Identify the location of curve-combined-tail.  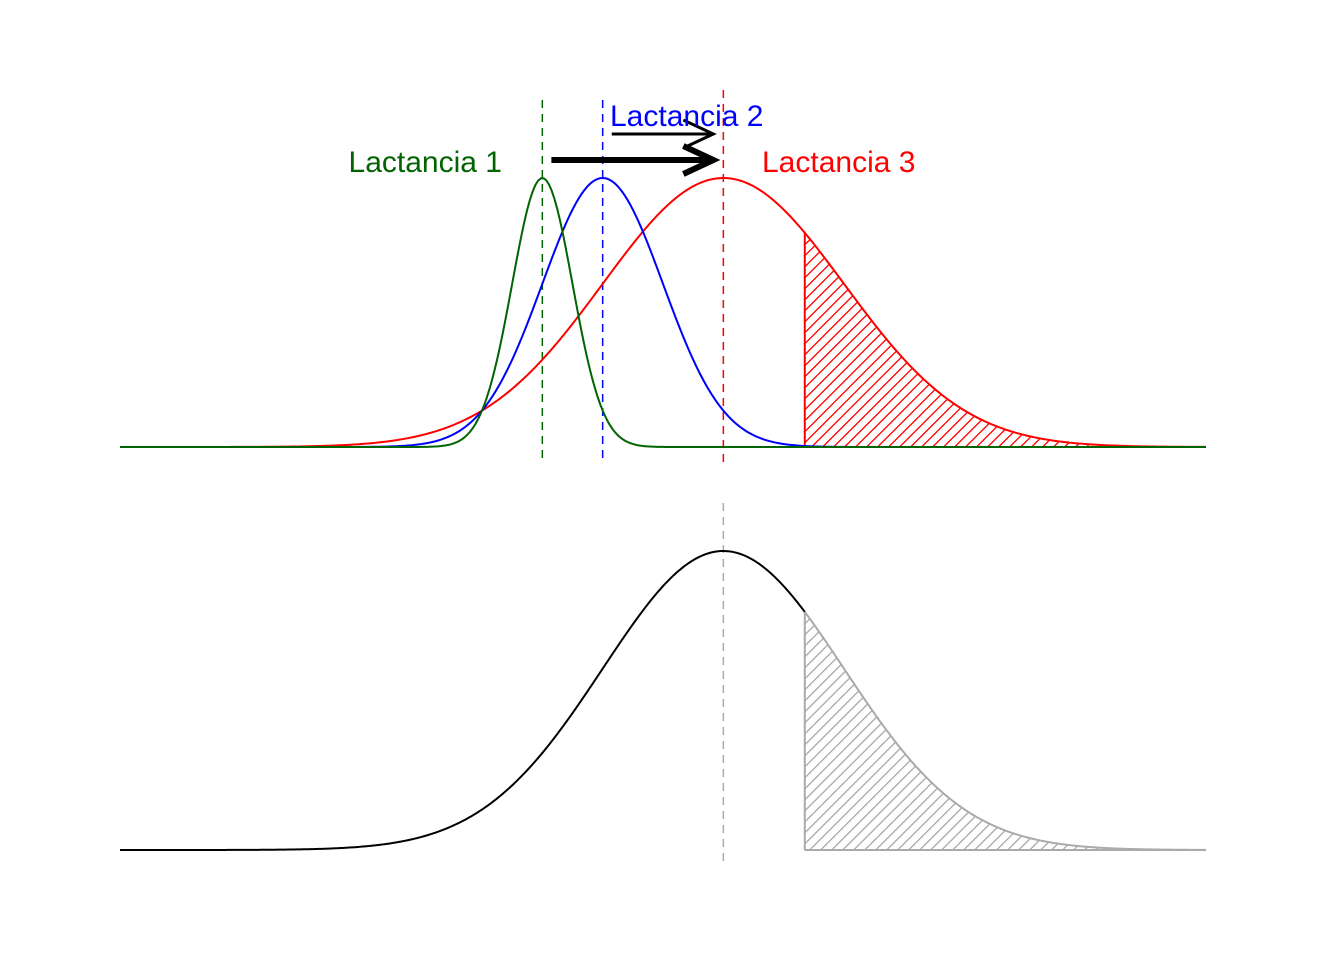
(1004, 731).